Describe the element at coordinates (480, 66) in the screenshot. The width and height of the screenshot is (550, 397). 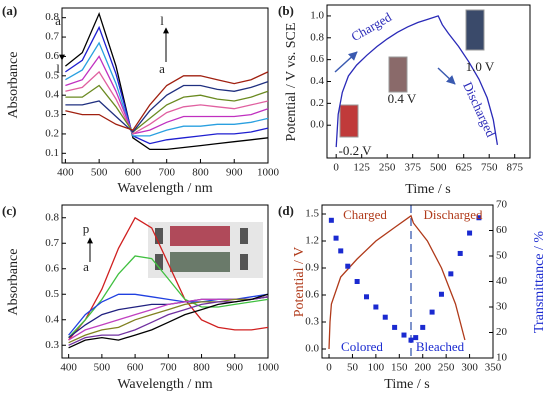
I see `annotation: 1.0 V` at that location.